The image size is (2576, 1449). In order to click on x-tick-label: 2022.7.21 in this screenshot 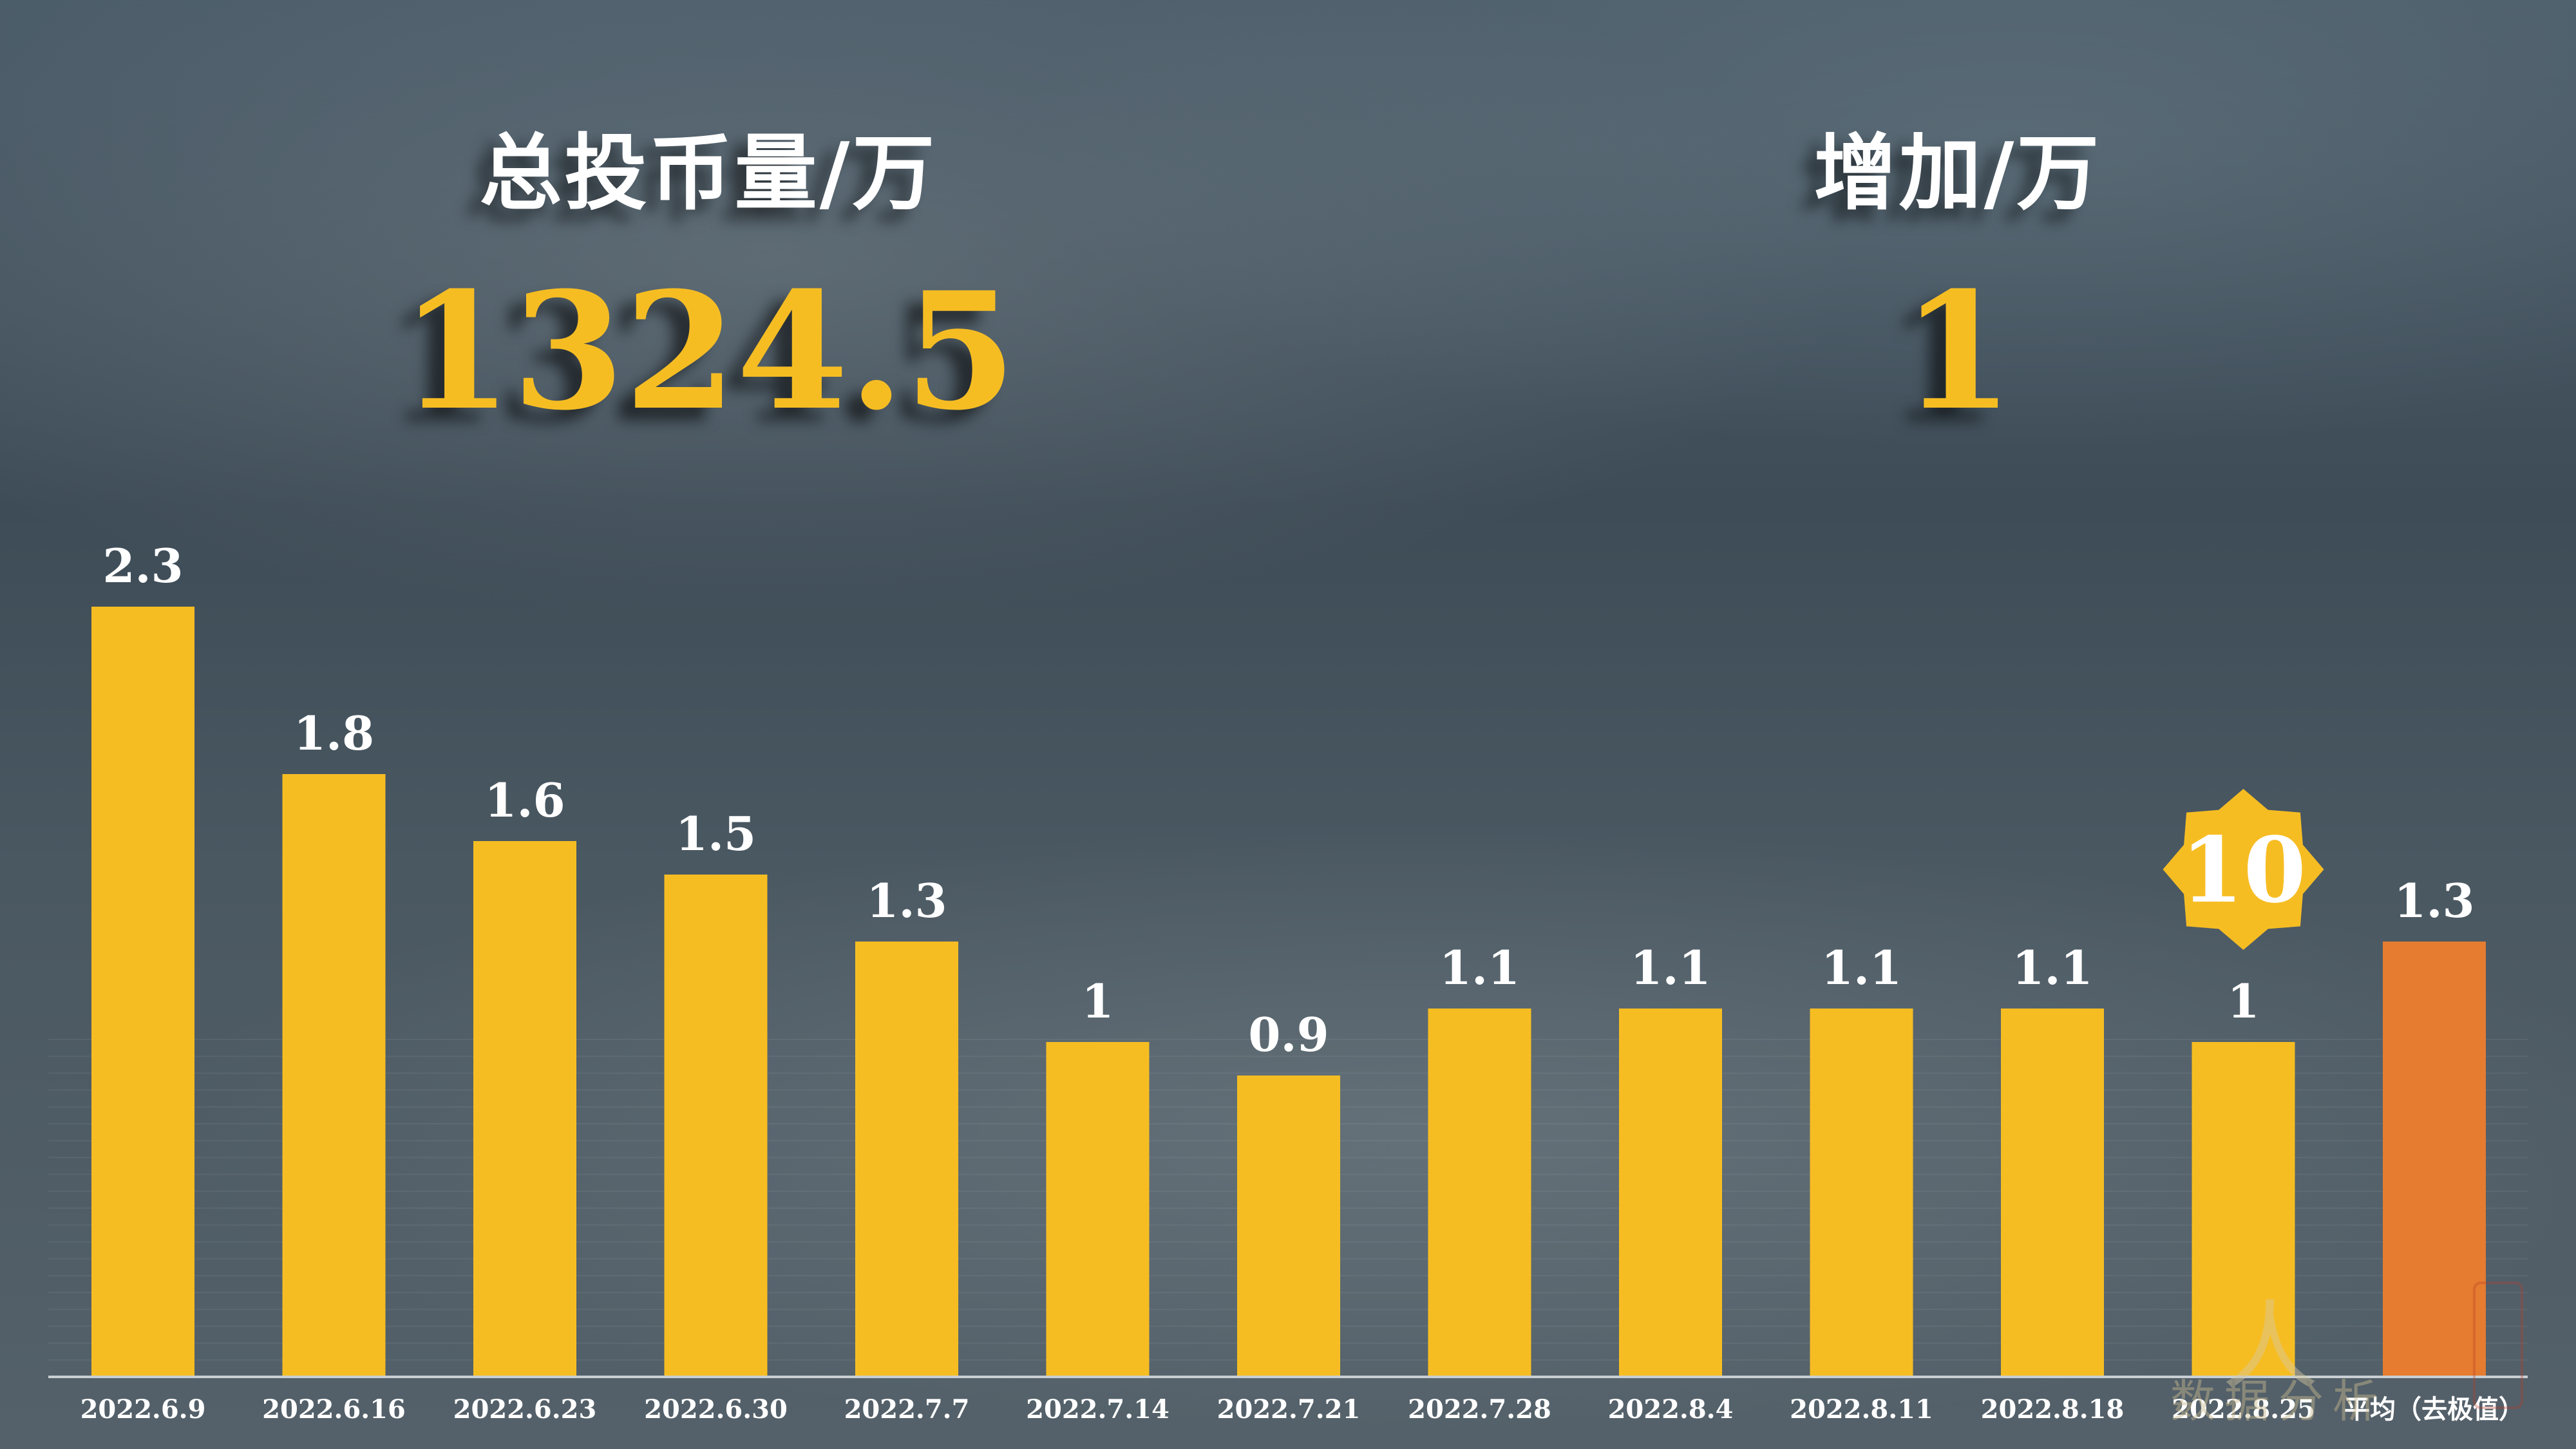, I will do `click(1289, 1409)`.